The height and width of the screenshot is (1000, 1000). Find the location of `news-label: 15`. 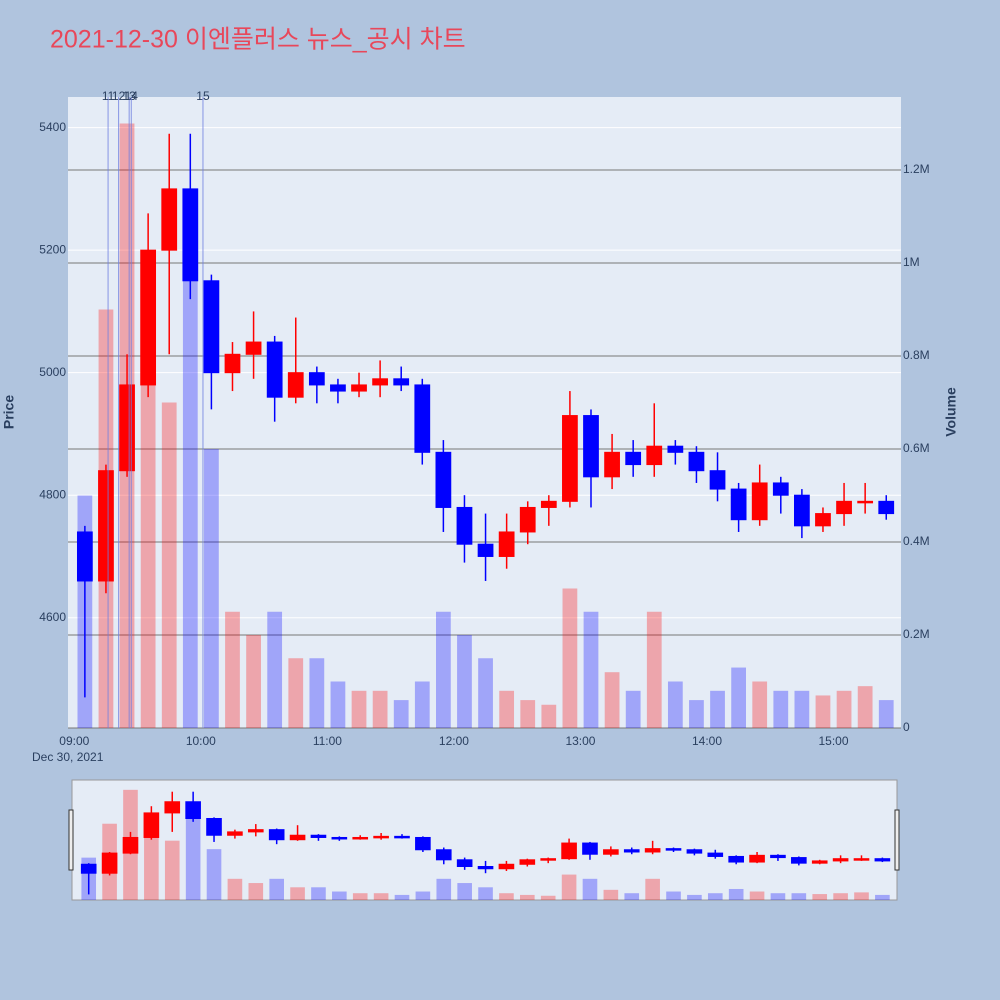

news-label: 15 is located at coordinates (203, 96).